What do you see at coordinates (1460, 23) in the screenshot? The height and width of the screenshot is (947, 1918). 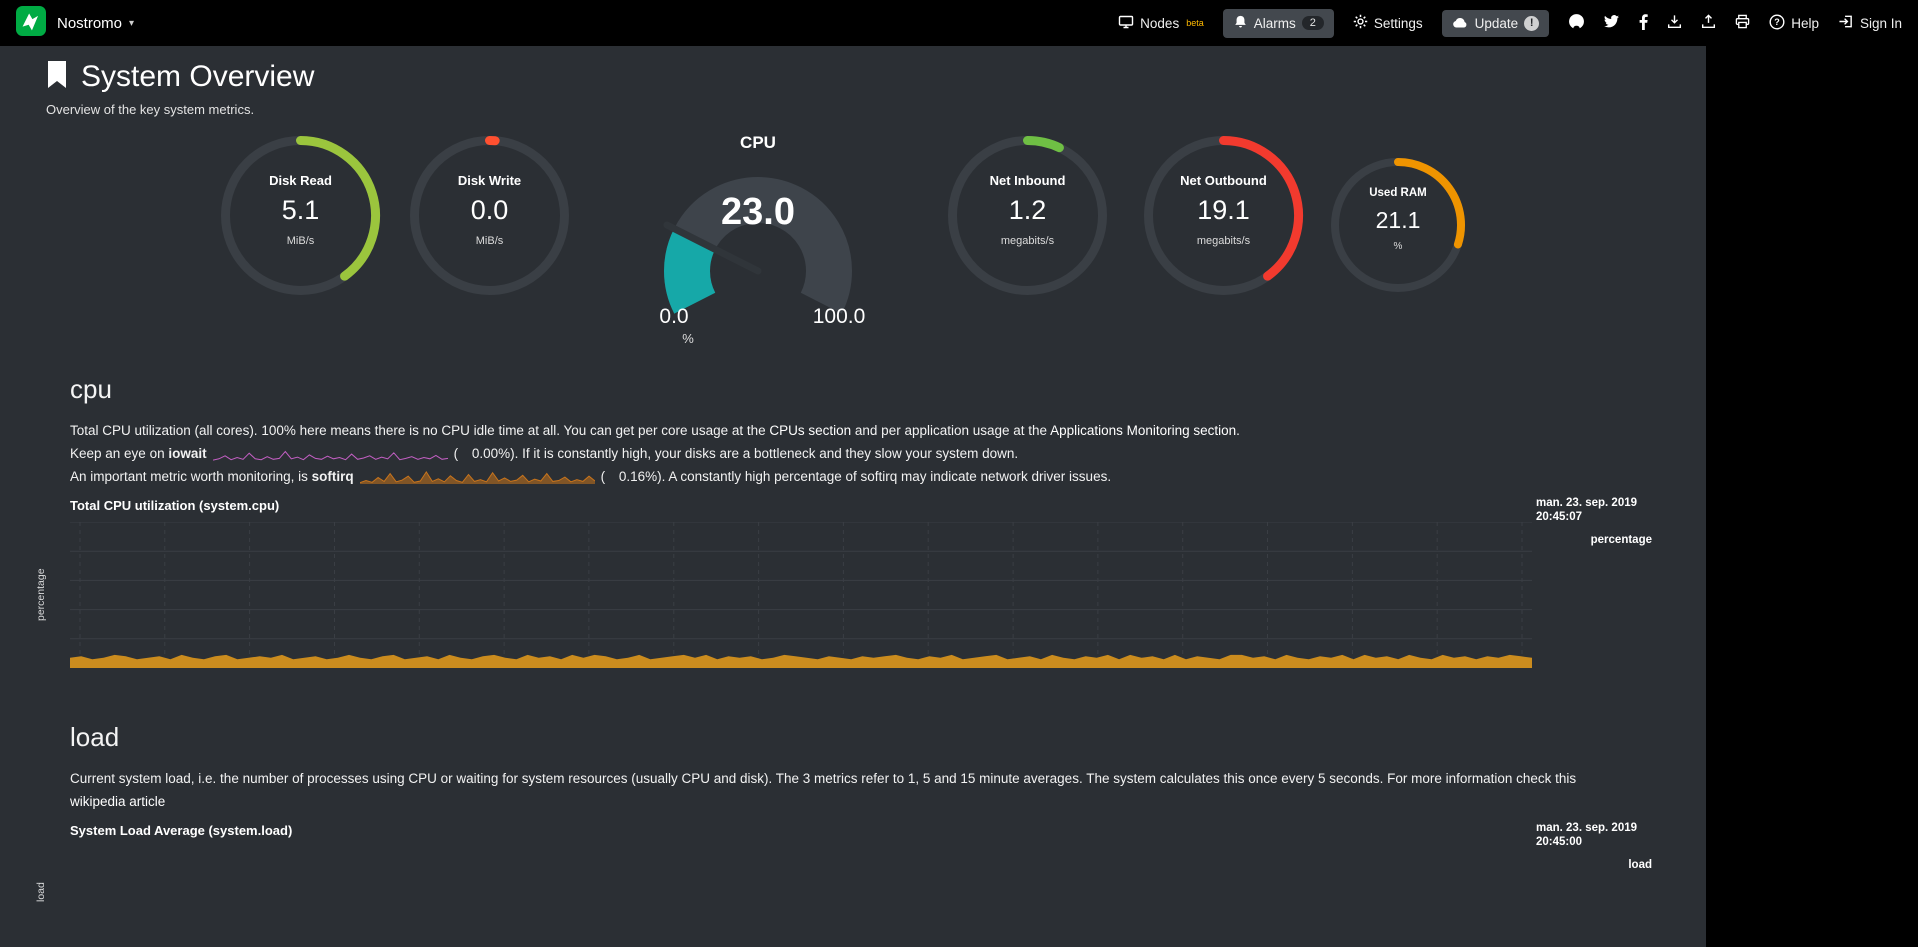 I see `cloud-icon` at bounding box center [1460, 23].